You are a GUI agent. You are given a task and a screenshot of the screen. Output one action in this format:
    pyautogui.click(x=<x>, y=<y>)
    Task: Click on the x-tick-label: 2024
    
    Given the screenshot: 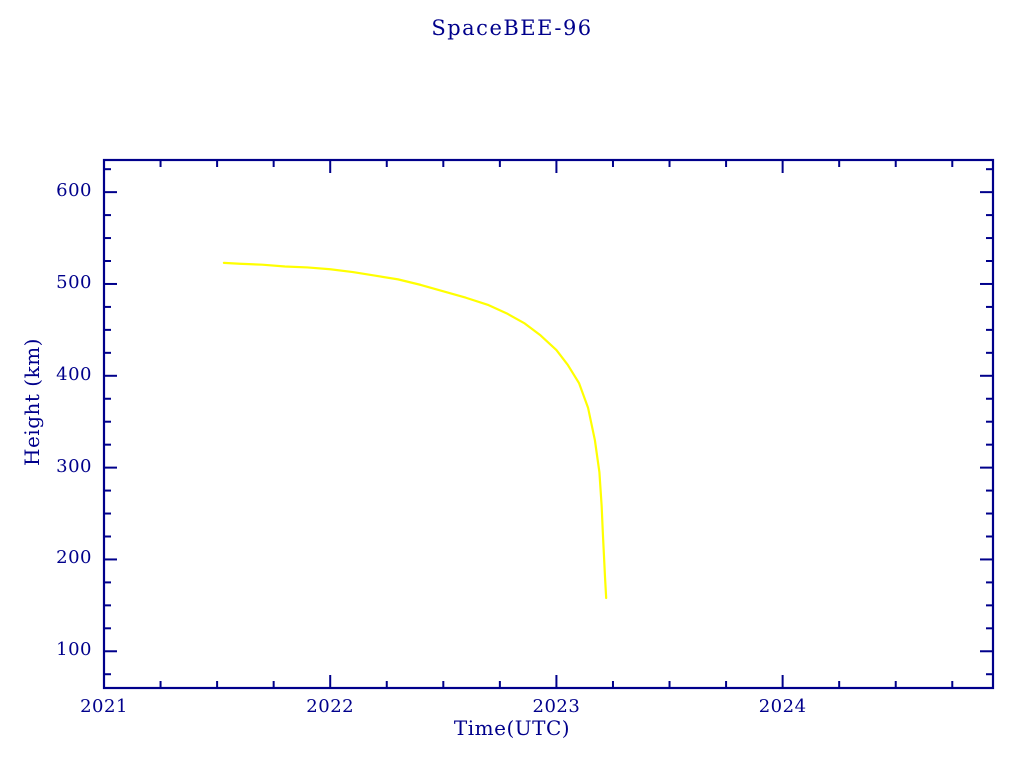 What is the action you would take?
    pyautogui.click(x=782, y=706)
    